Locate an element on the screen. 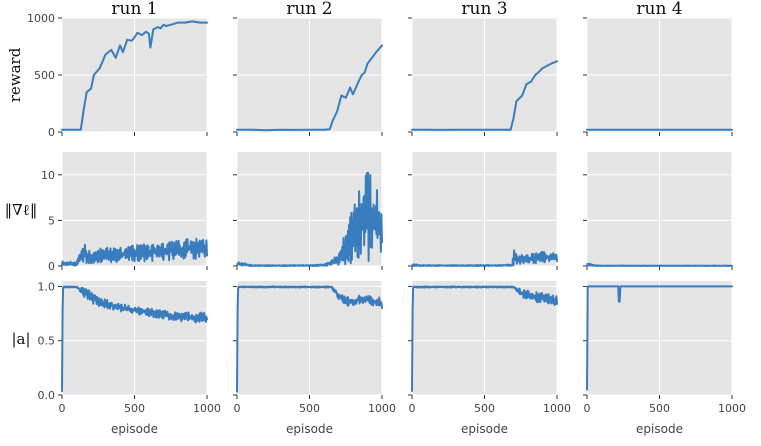  ytick-label-r0-2: 1000 is located at coordinates (41, 18).